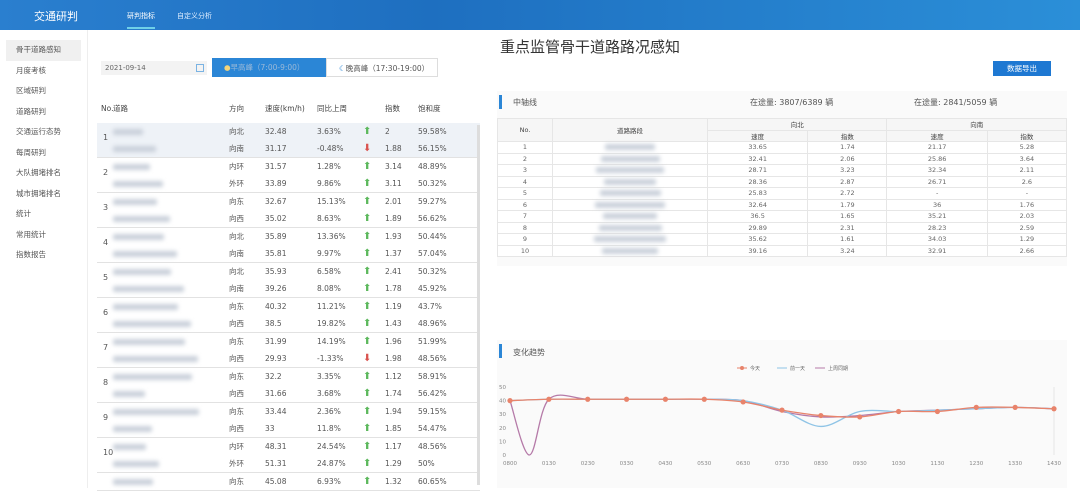 The width and height of the screenshot is (1080, 491). I want to click on x-tick-label: 0530, so click(704, 464).